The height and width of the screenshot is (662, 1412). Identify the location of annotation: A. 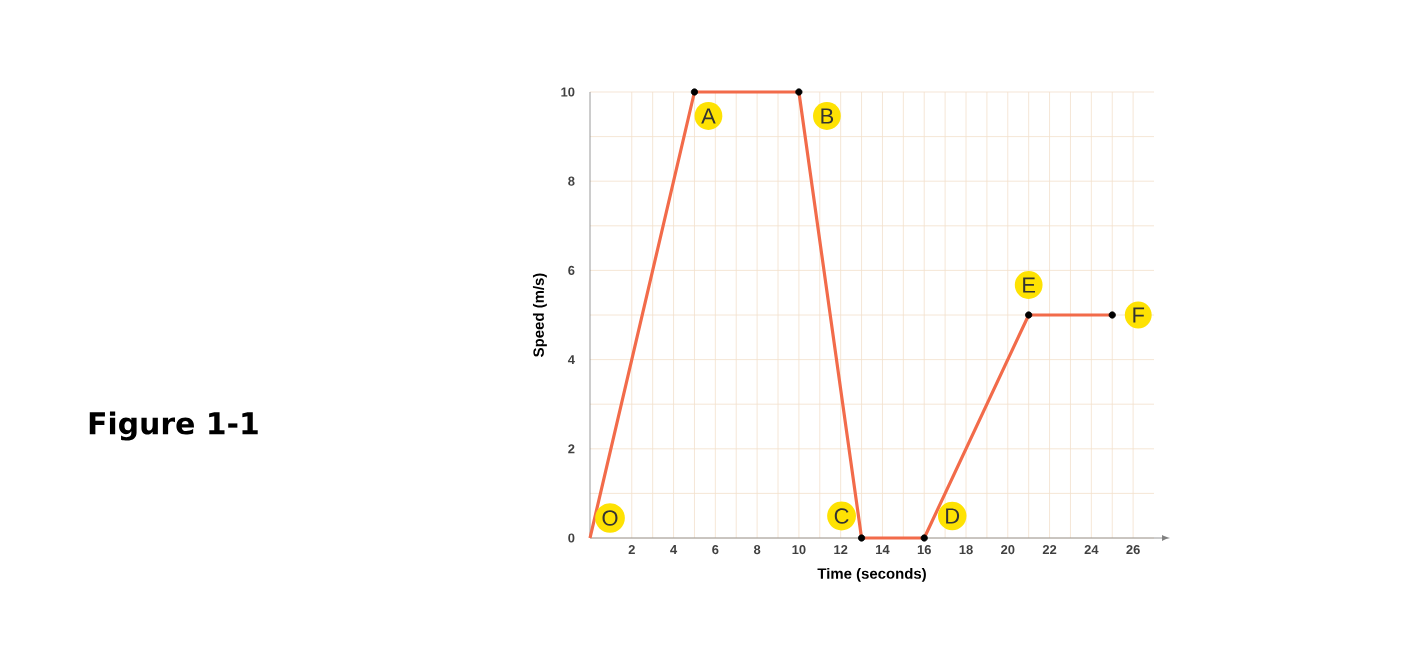
(708, 116).